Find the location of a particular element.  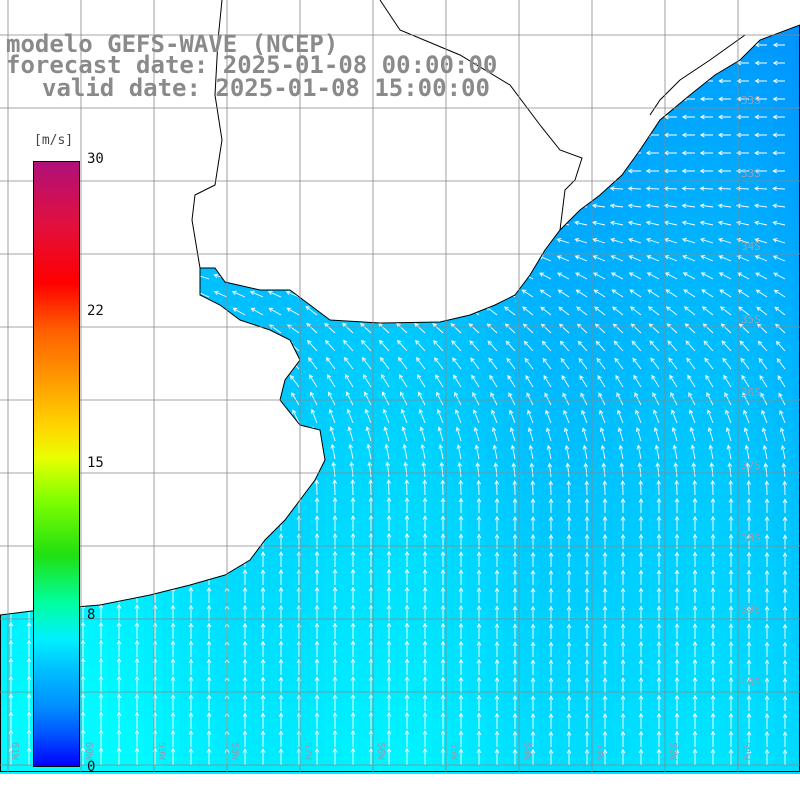

lagoon-outline is located at coordinates (697, 75).